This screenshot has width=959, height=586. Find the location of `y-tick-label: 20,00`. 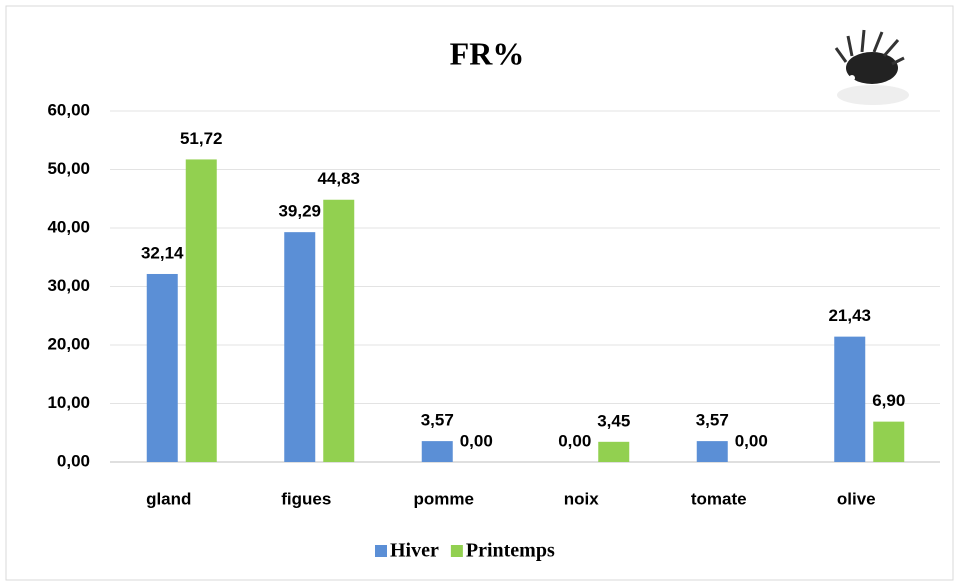

y-tick-label: 20,00 is located at coordinates (68, 343).